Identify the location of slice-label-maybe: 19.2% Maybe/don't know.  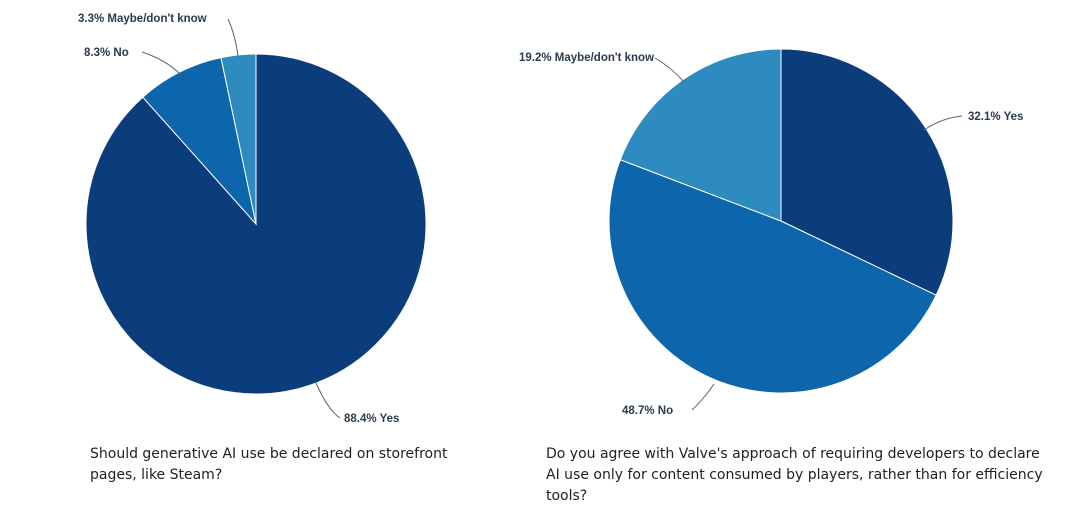
(586, 58).